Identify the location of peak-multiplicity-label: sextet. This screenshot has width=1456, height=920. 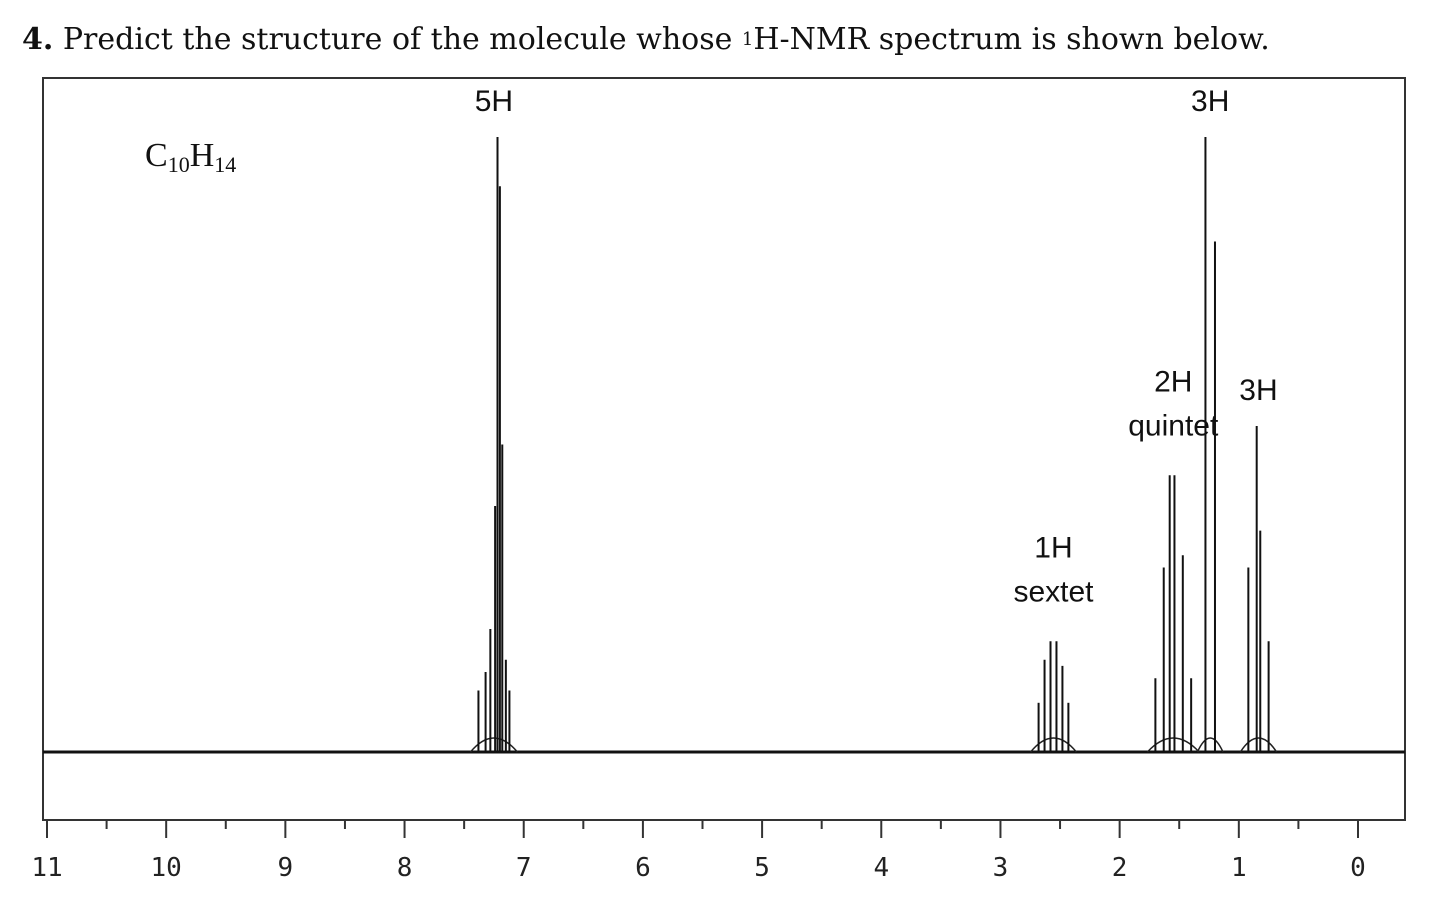
(1053, 591).